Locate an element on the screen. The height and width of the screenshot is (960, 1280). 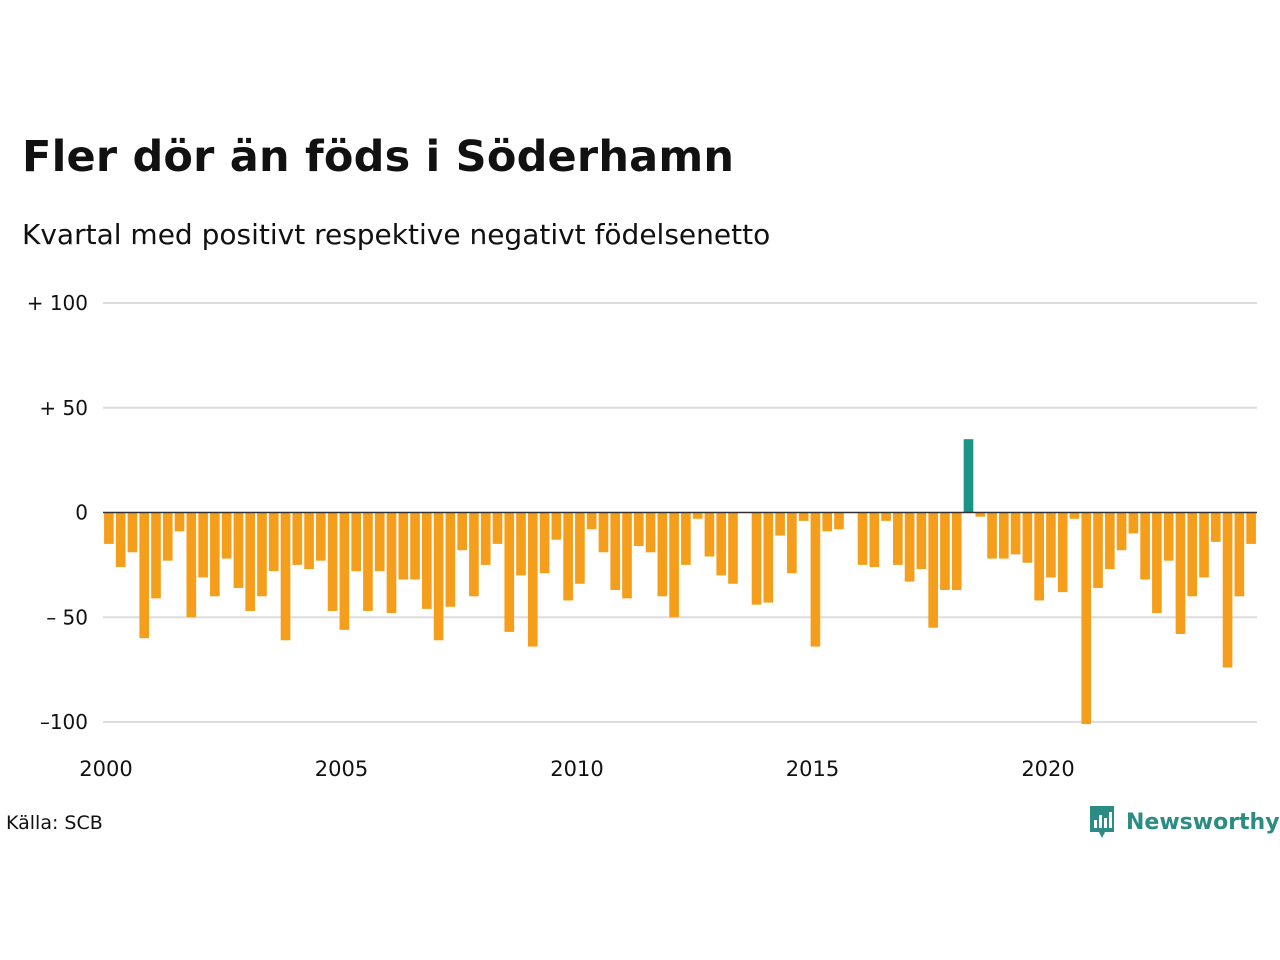
y-tick-label: 0 is located at coordinates (81, 513).